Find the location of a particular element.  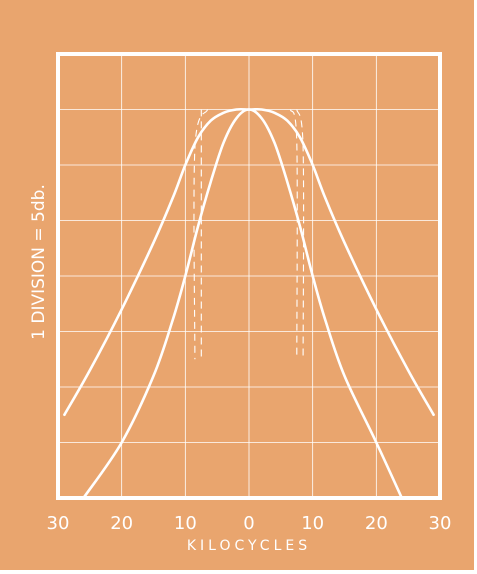

x-tick-label: 0 is located at coordinates (248, 523).